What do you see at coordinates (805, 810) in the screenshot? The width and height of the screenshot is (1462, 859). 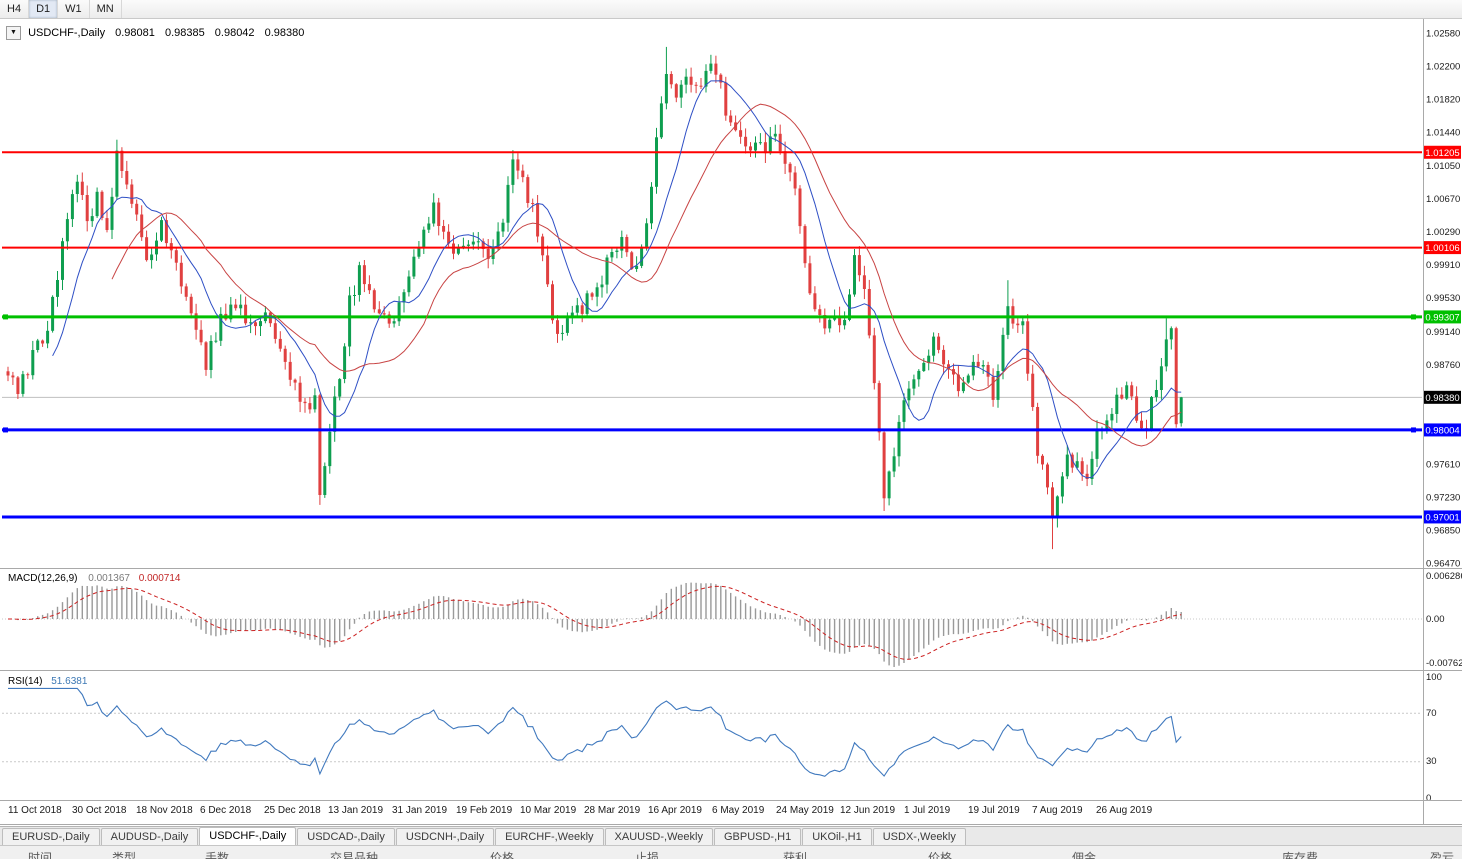 I see `svg-text: 24 May 2019` at bounding box center [805, 810].